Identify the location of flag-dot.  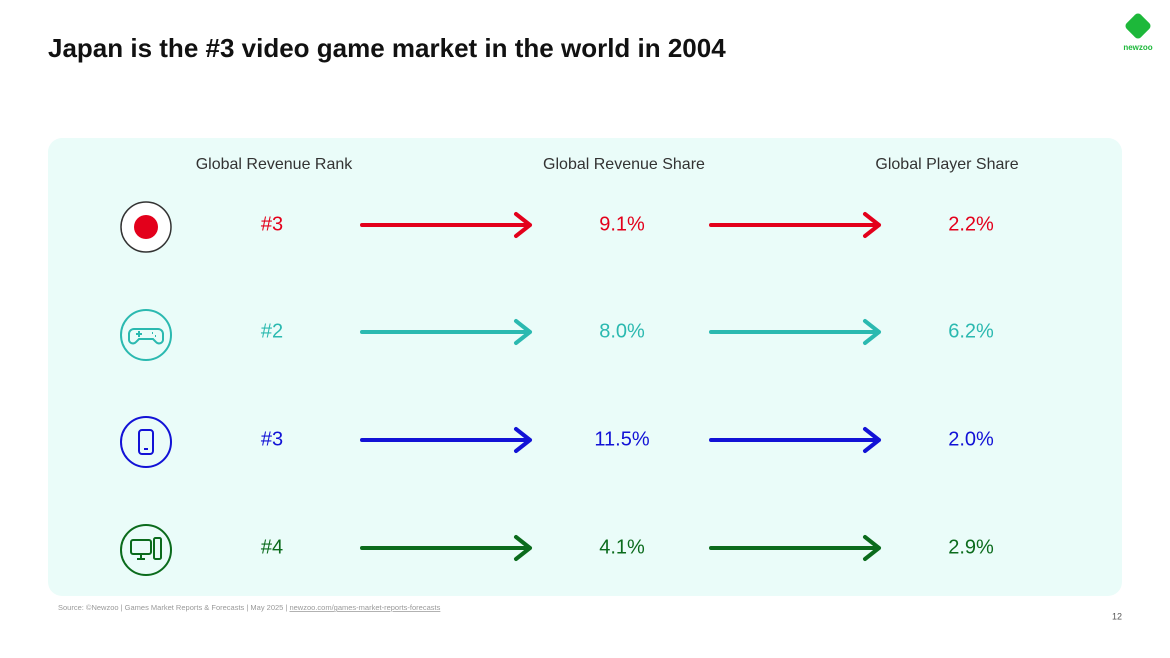
(146, 227).